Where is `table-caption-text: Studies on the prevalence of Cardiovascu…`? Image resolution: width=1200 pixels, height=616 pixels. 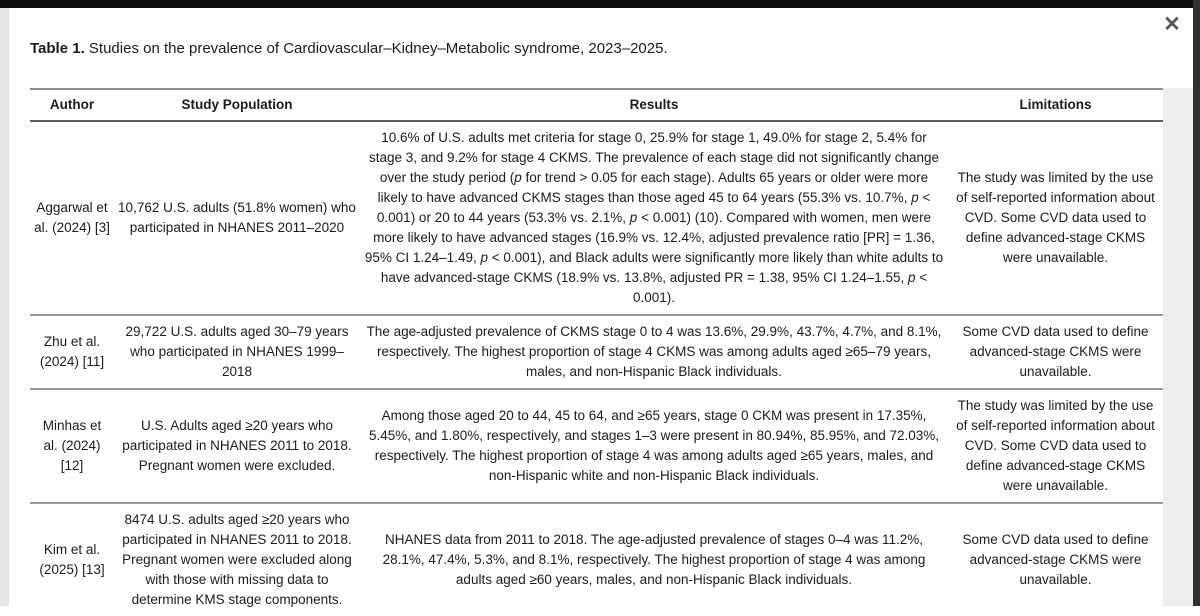 table-caption-text: Studies on the prevalence of Cardiovascu… is located at coordinates (376, 48).